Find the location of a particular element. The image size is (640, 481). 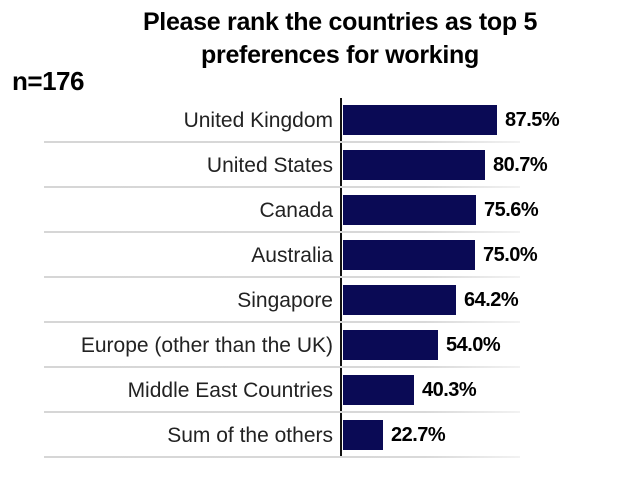

chart-row: United States 80.7% is located at coordinates (320, 165).